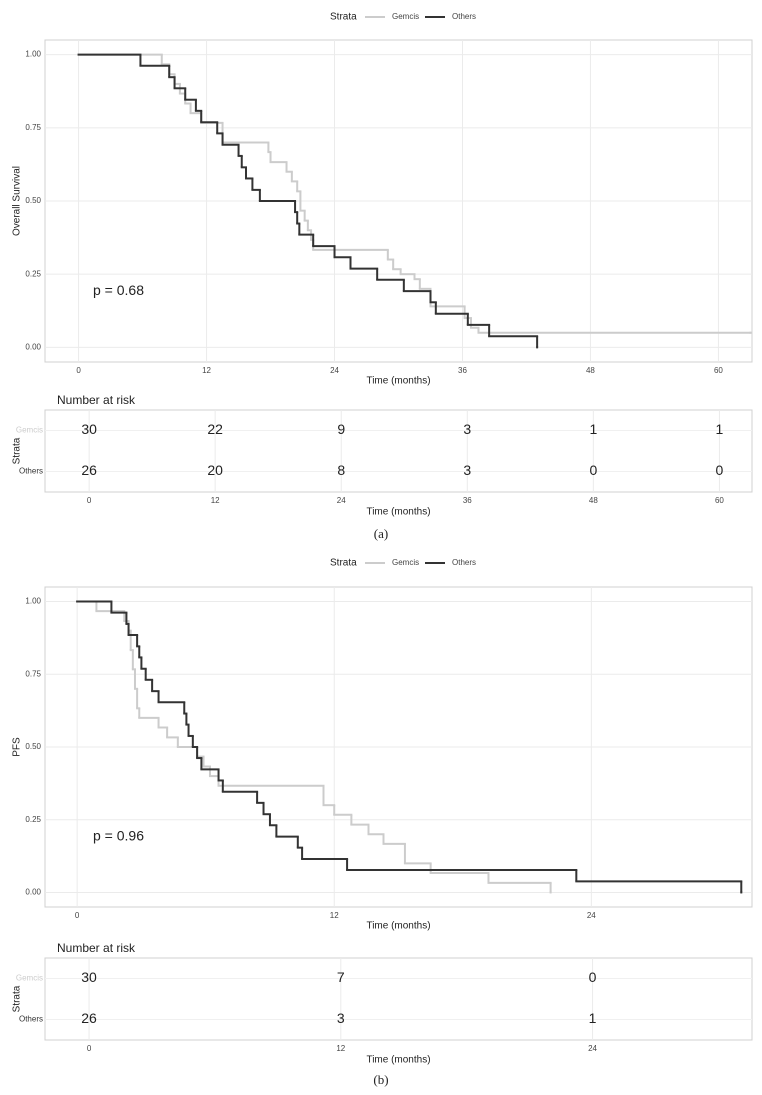 Image resolution: width=762 pixels, height=1095 pixels. What do you see at coordinates (380, 1079) in the screenshot?
I see `caption: (b)` at bounding box center [380, 1079].